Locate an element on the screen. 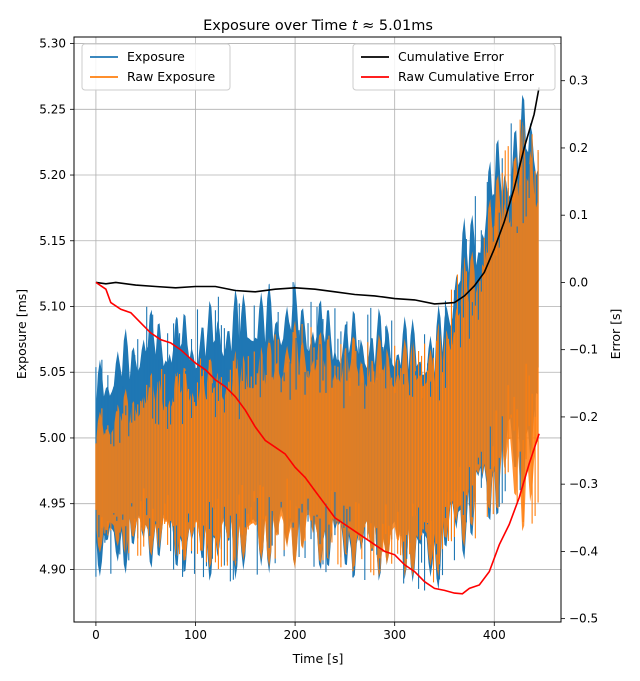 The width and height of the screenshot is (640, 681). y-tick-label-left: 4.90 is located at coordinates (52, 569).